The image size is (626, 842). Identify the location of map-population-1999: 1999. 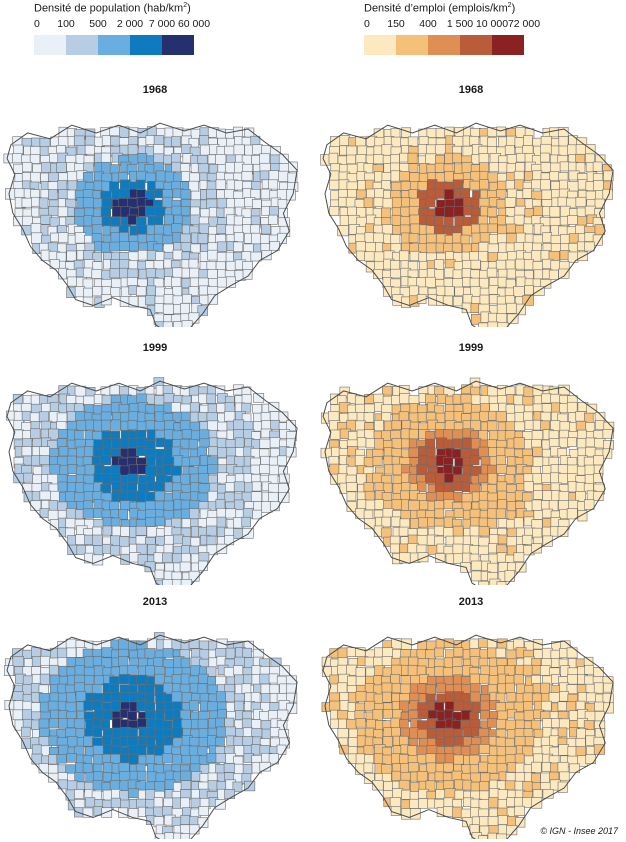
(155, 462).